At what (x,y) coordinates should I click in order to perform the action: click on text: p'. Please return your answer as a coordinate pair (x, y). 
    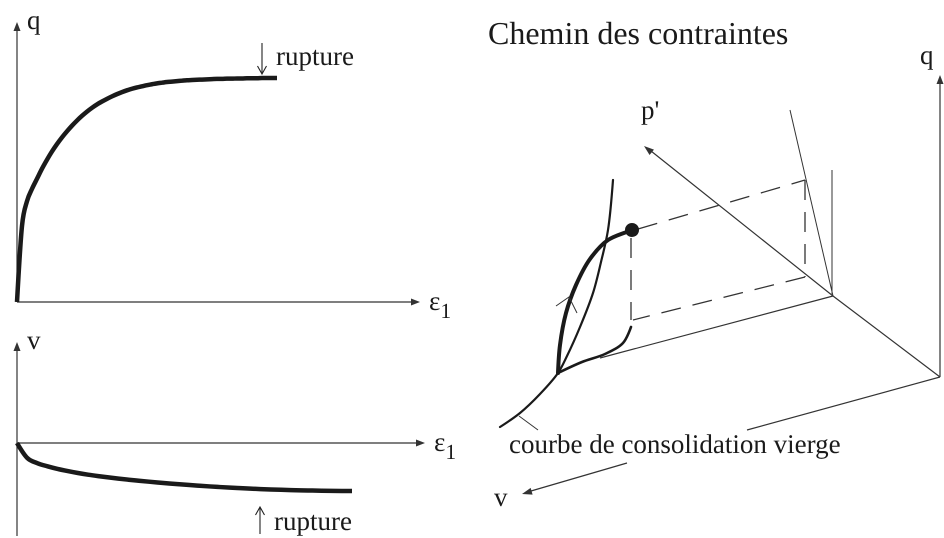
    Looking at the image, I should click on (650, 110).